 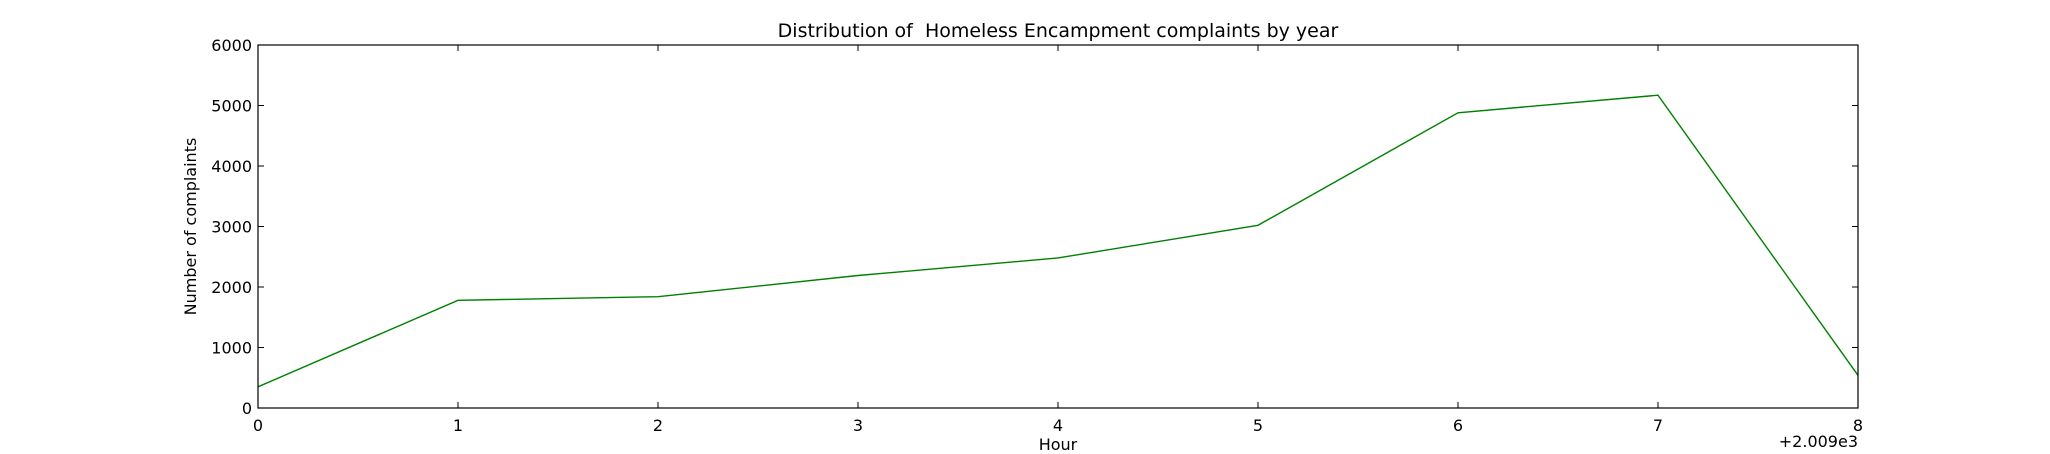 What do you see at coordinates (247, 408) in the screenshot?
I see `y-tick-label: 0` at bounding box center [247, 408].